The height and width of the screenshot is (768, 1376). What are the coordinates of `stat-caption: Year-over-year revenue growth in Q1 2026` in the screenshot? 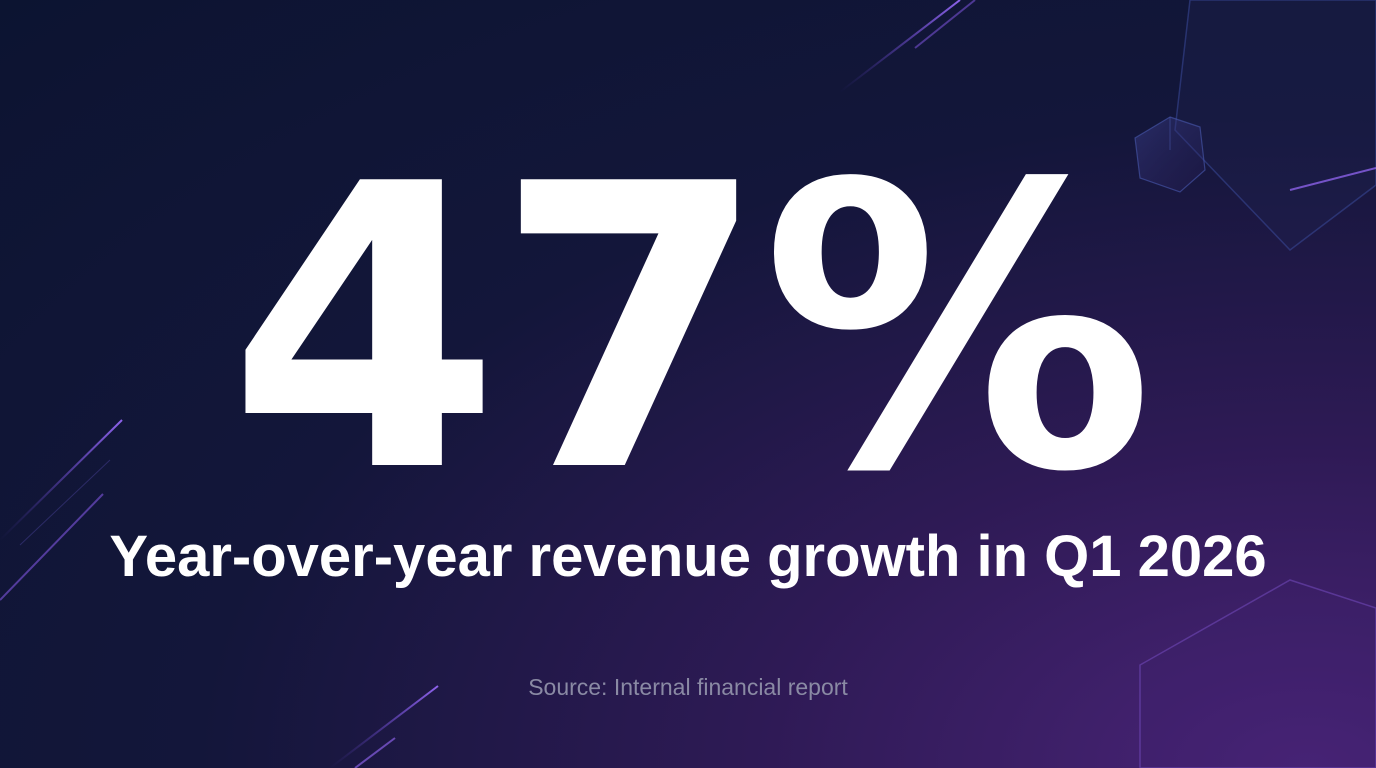 It's located at (688, 556).